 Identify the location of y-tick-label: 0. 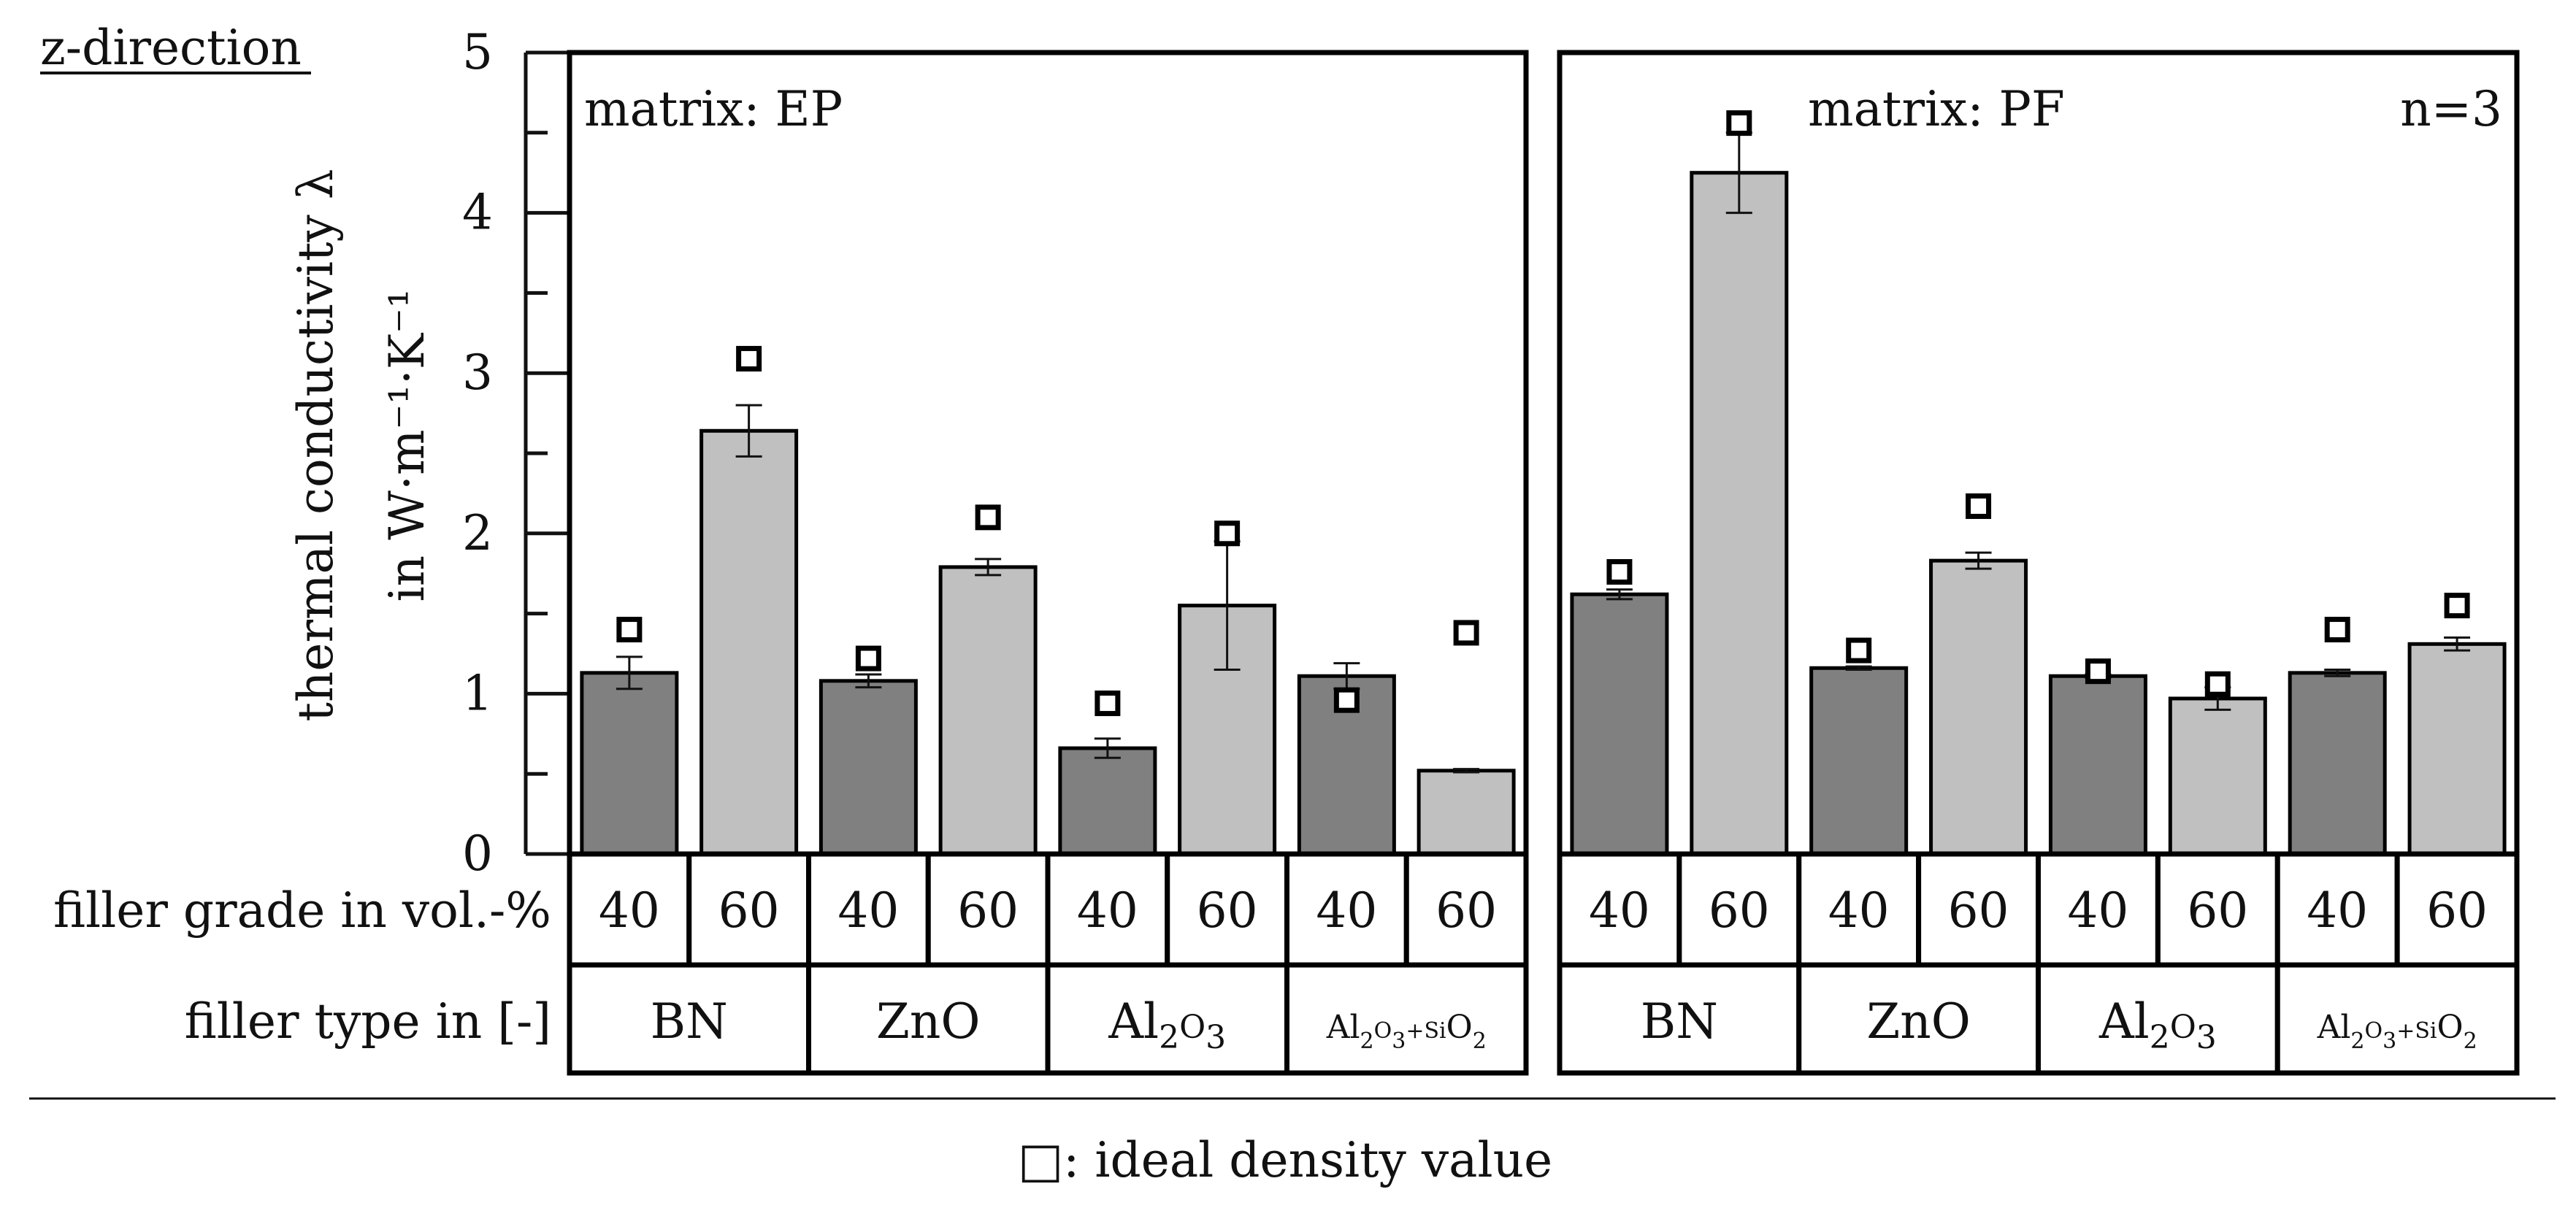
(477, 854).